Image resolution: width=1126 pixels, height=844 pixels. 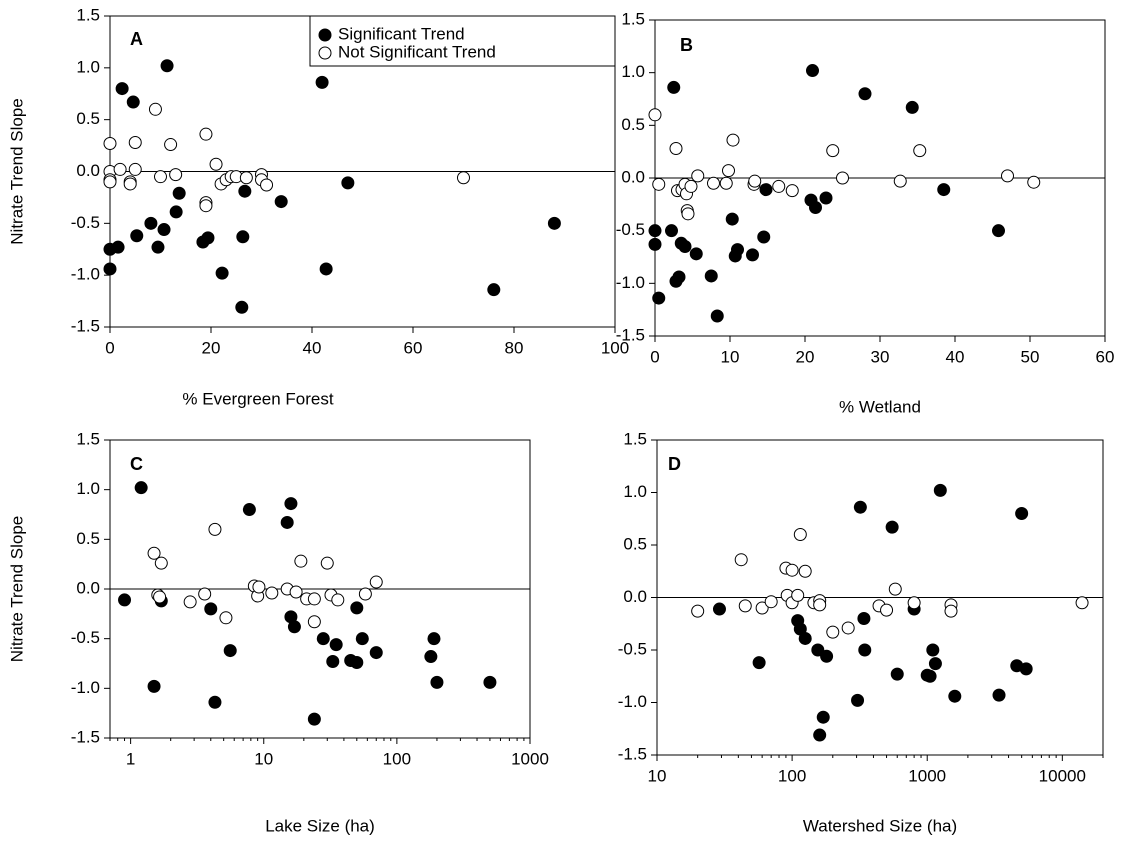 I want to click on x-tick-label: 80, so click(x=514, y=347).